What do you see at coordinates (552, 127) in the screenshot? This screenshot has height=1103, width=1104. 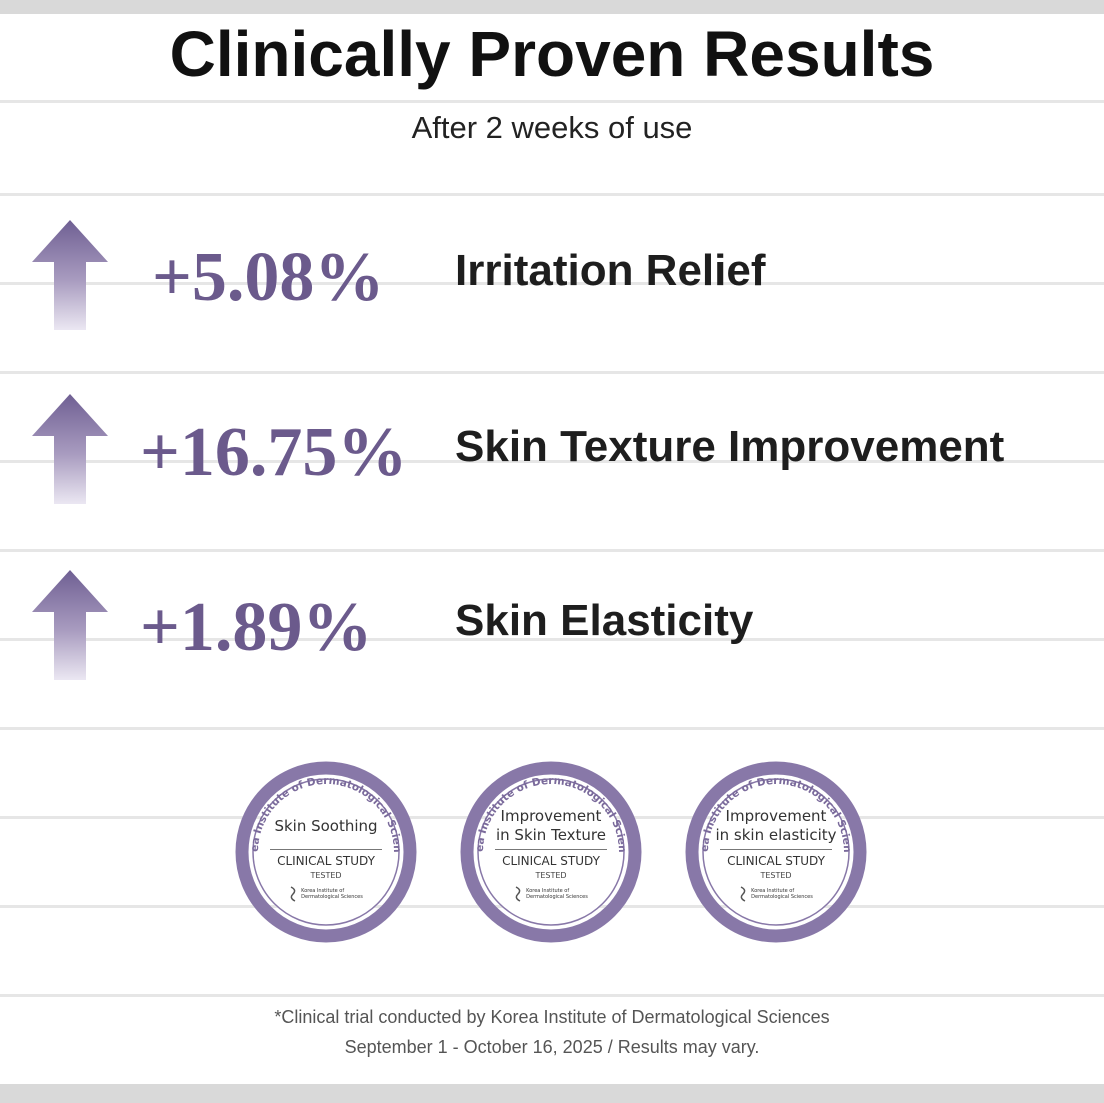 I see `page-subtitle: After 2 weeks of use` at bounding box center [552, 127].